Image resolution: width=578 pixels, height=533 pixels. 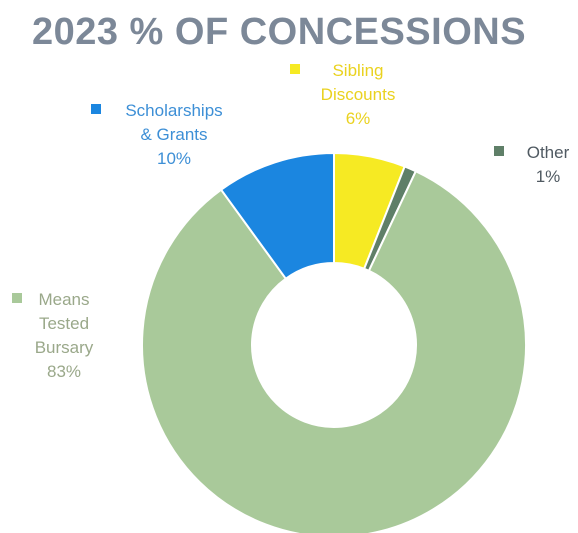 What do you see at coordinates (96, 109) in the screenshot?
I see `legend-marker-scholarships` at bounding box center [96, 109].